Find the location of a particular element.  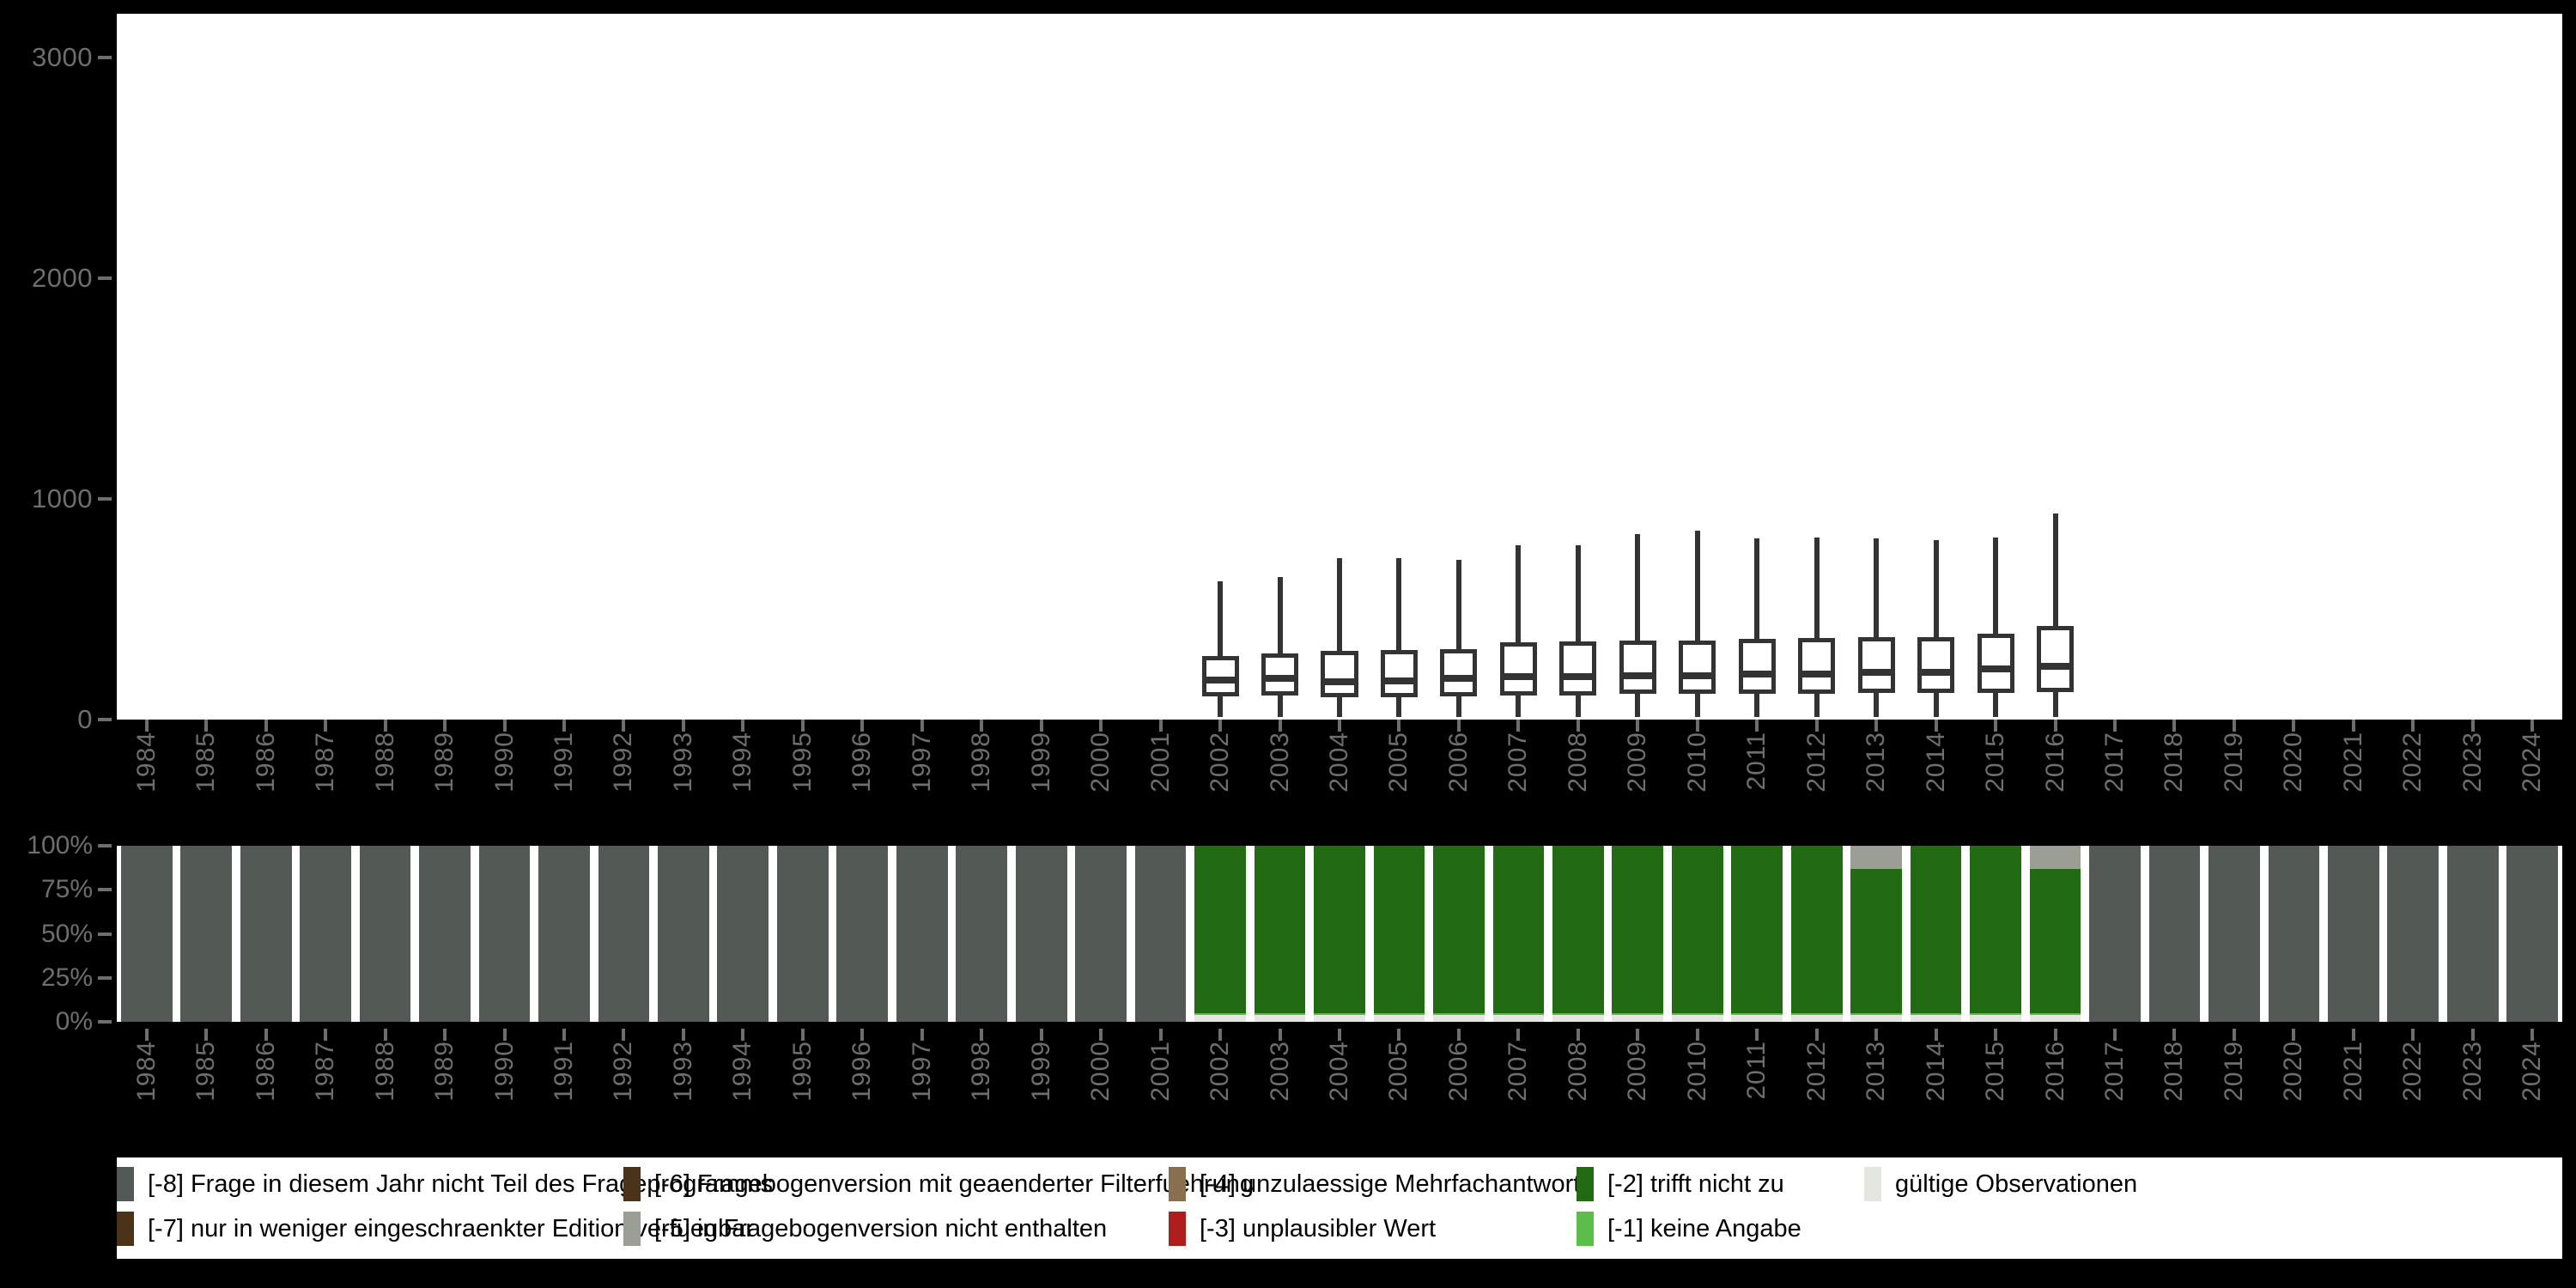

stacked-bar-x-year-label: 1984 is located at coordinates (146, 1071).